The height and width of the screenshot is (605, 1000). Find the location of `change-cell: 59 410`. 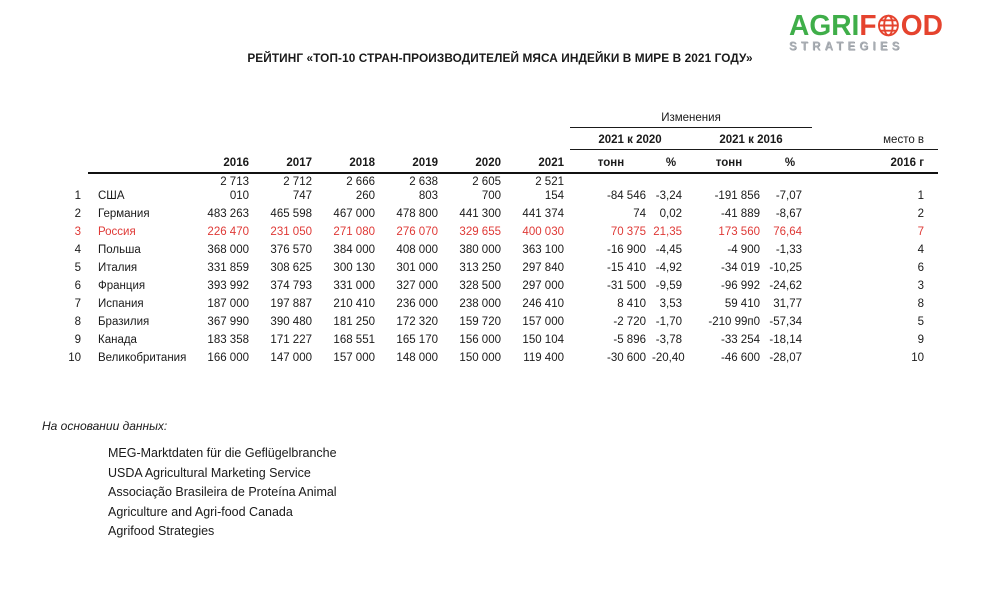

change-cell: 59 410 is located at coordinates (742, 304).